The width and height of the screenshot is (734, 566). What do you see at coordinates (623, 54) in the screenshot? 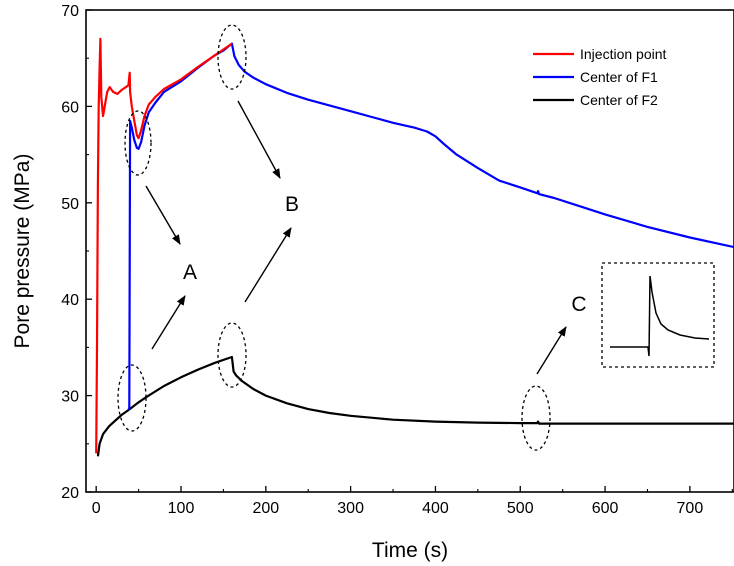
I see `legend-label-injection-point: Injection point` at bounding box center [623, 54].